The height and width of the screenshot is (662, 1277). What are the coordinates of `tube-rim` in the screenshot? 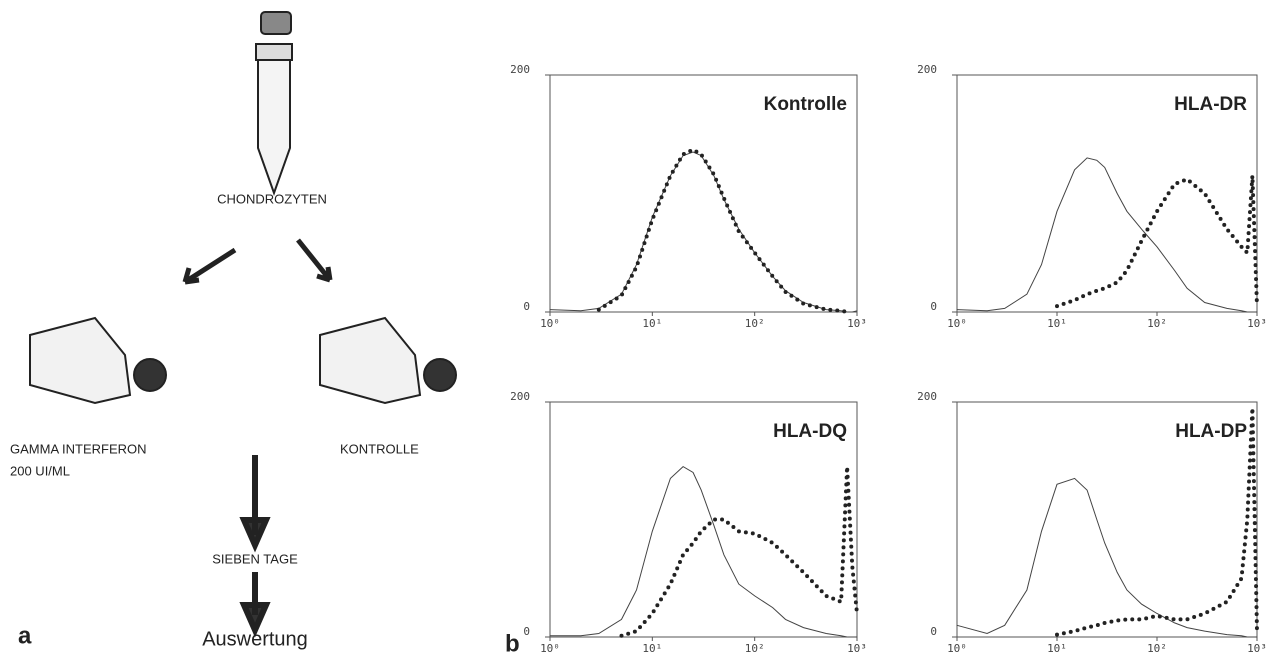 It's located at (274, 52).